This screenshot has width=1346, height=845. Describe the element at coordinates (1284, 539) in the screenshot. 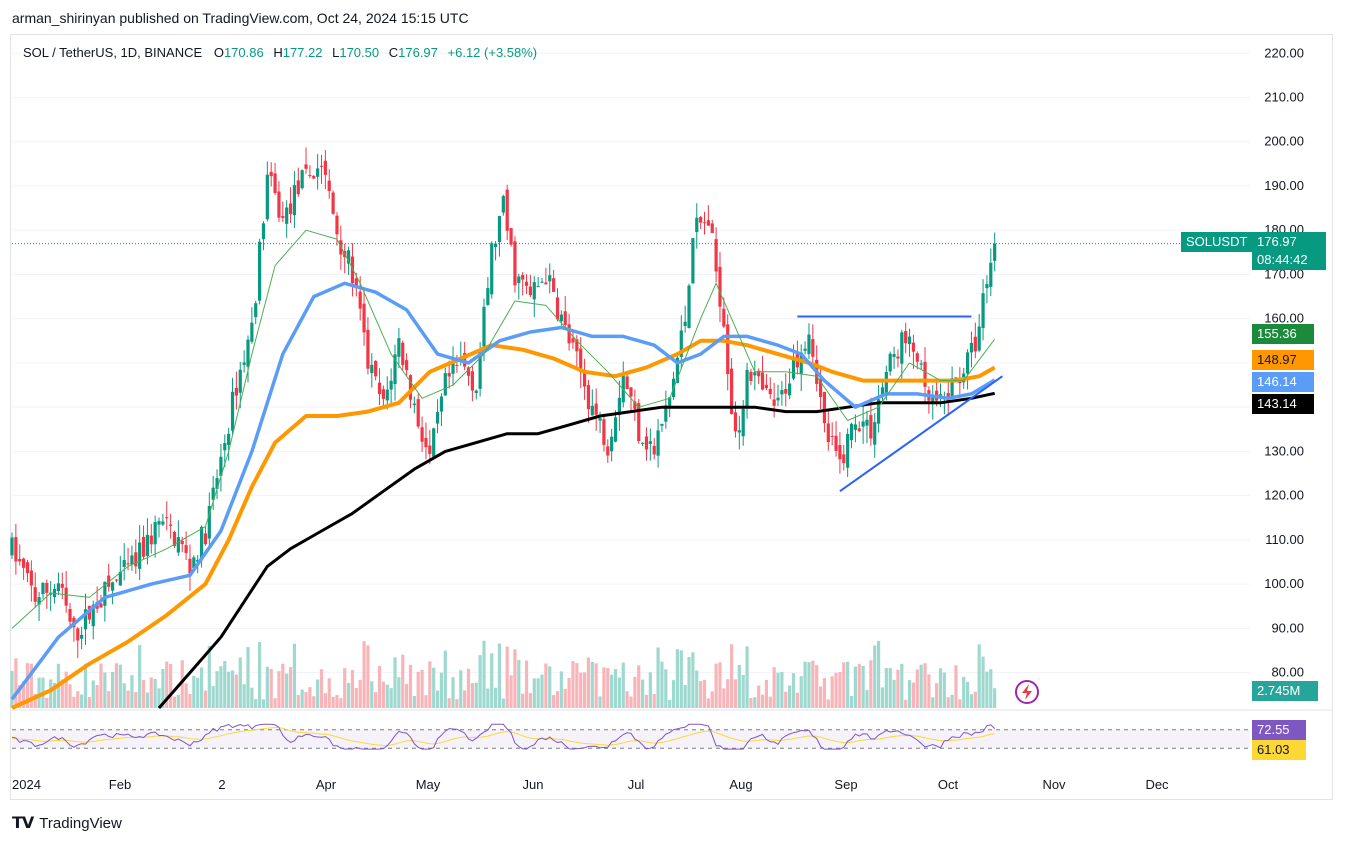

I see `y-tick-label: 110.00` at that location.